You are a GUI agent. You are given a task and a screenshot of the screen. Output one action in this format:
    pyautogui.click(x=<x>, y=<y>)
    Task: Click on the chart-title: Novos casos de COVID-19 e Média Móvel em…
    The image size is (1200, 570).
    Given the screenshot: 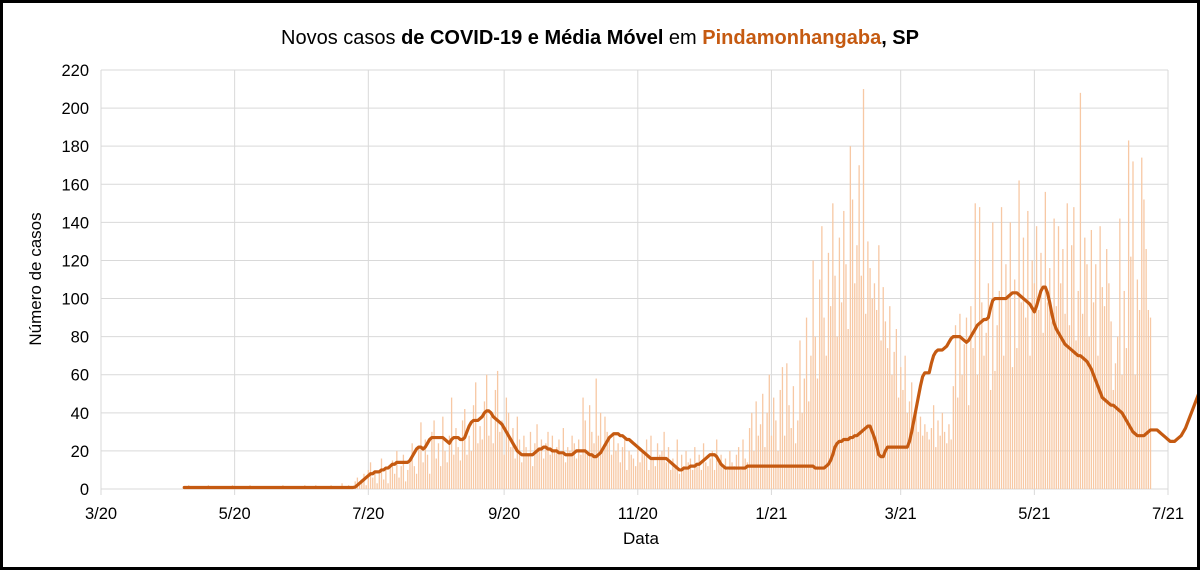 What is the action you would take?
    pyautogui.click(x=600, y=38)
    